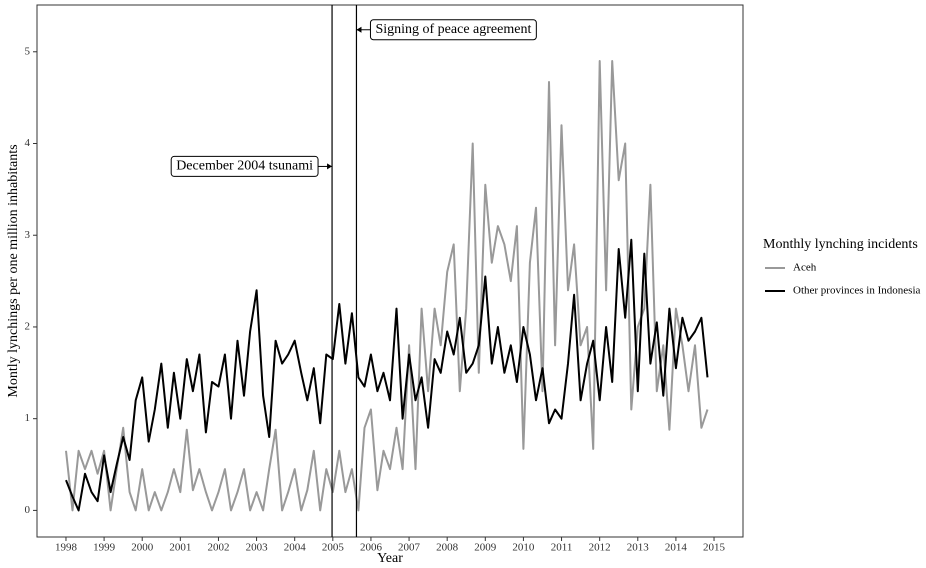 The width and height of the screenshot is (926, 568). Describe the element at coordinates (28, 326) in the screenshot. I see `y-tick-label: 2` at that location.